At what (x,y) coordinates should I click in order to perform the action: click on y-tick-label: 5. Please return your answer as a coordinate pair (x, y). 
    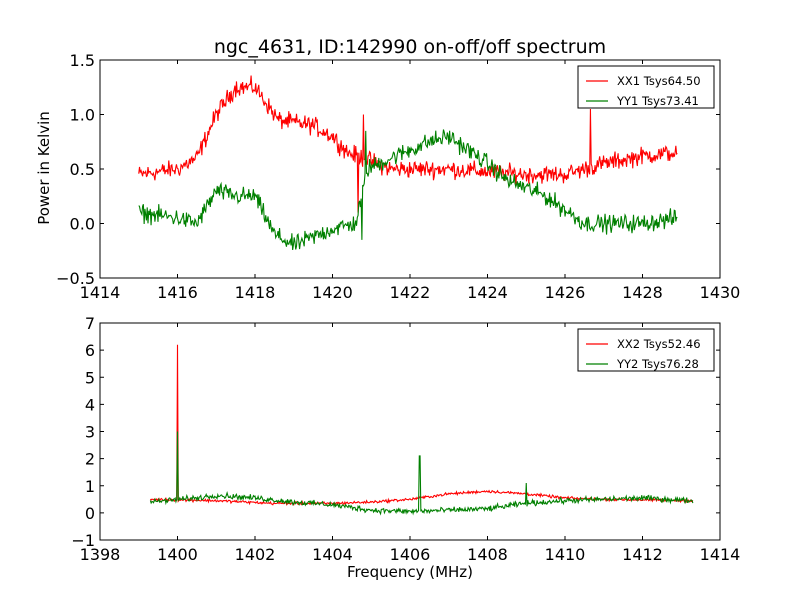
    Looking at the image, I should click on (90, 377).